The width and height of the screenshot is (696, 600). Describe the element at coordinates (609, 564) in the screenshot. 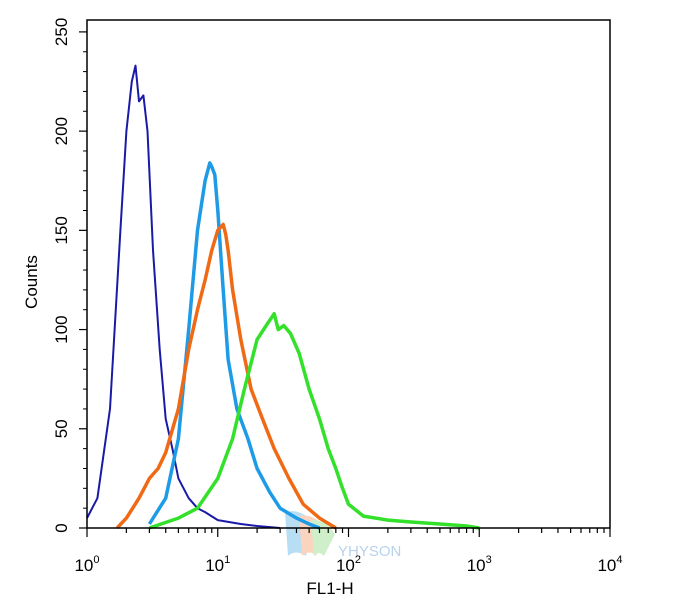

I see `x-tick-label: 10⁴` at that location.